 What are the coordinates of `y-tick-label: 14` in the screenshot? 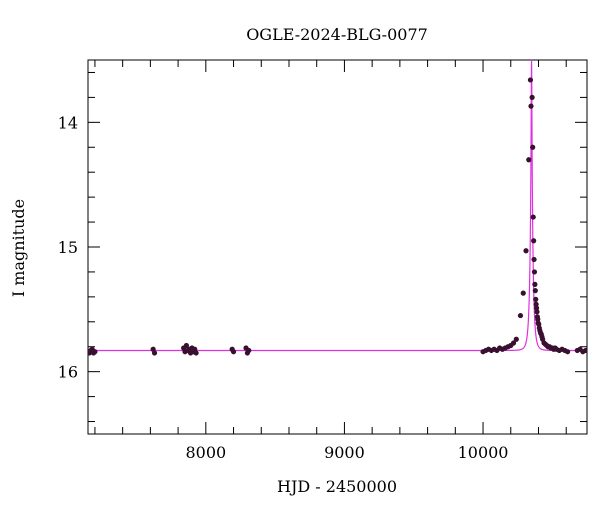 It's located at (68, 122).